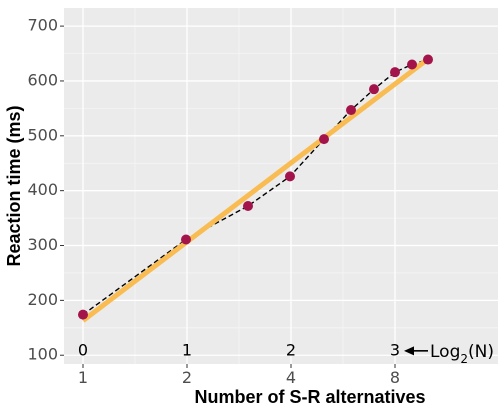  I want to click on log2-arrow-label: Log2(N), so click(462, 354).